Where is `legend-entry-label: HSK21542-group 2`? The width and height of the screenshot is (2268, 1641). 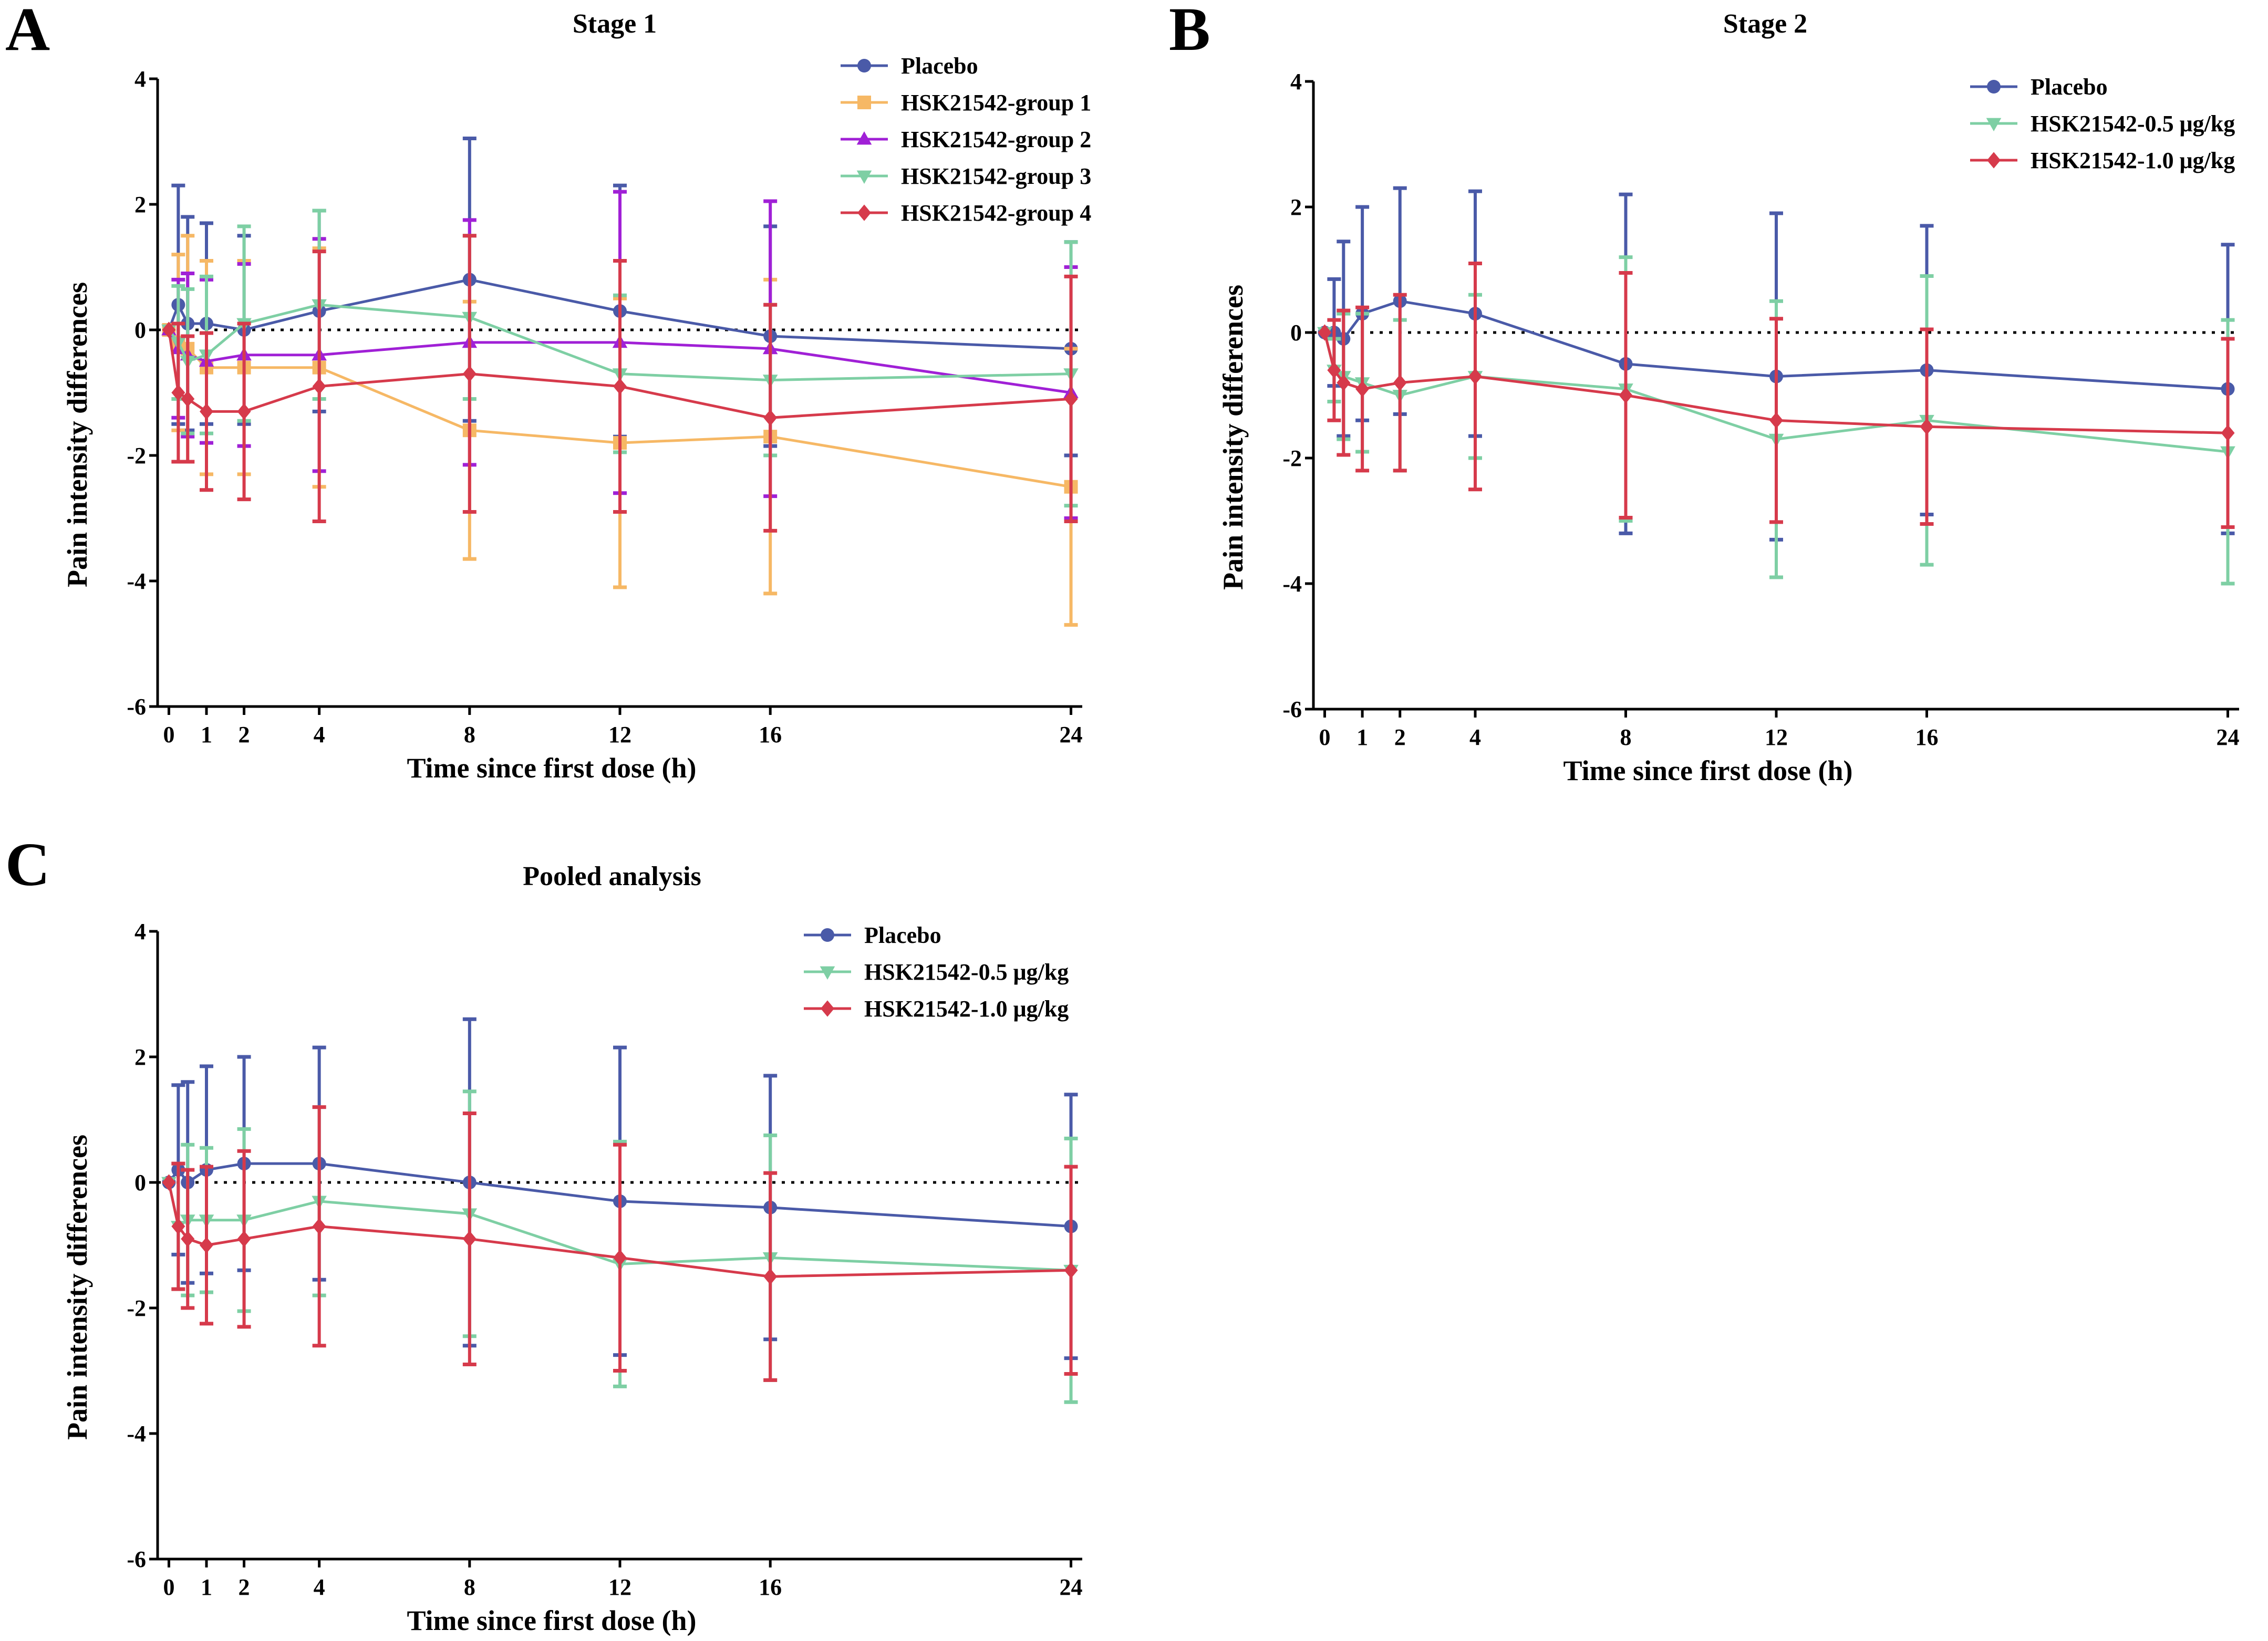 legend-entry-label: HSK21542-group 2 is located at coordinates (996, 139).